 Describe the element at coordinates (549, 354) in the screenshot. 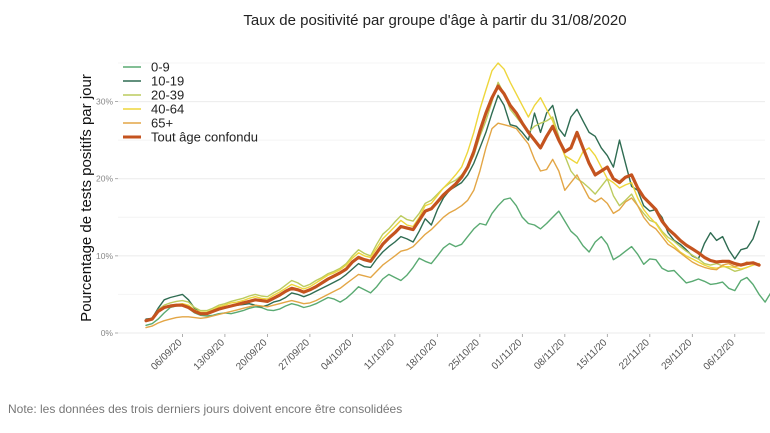

I see `x-tick-label: 08/11/20` at that location.